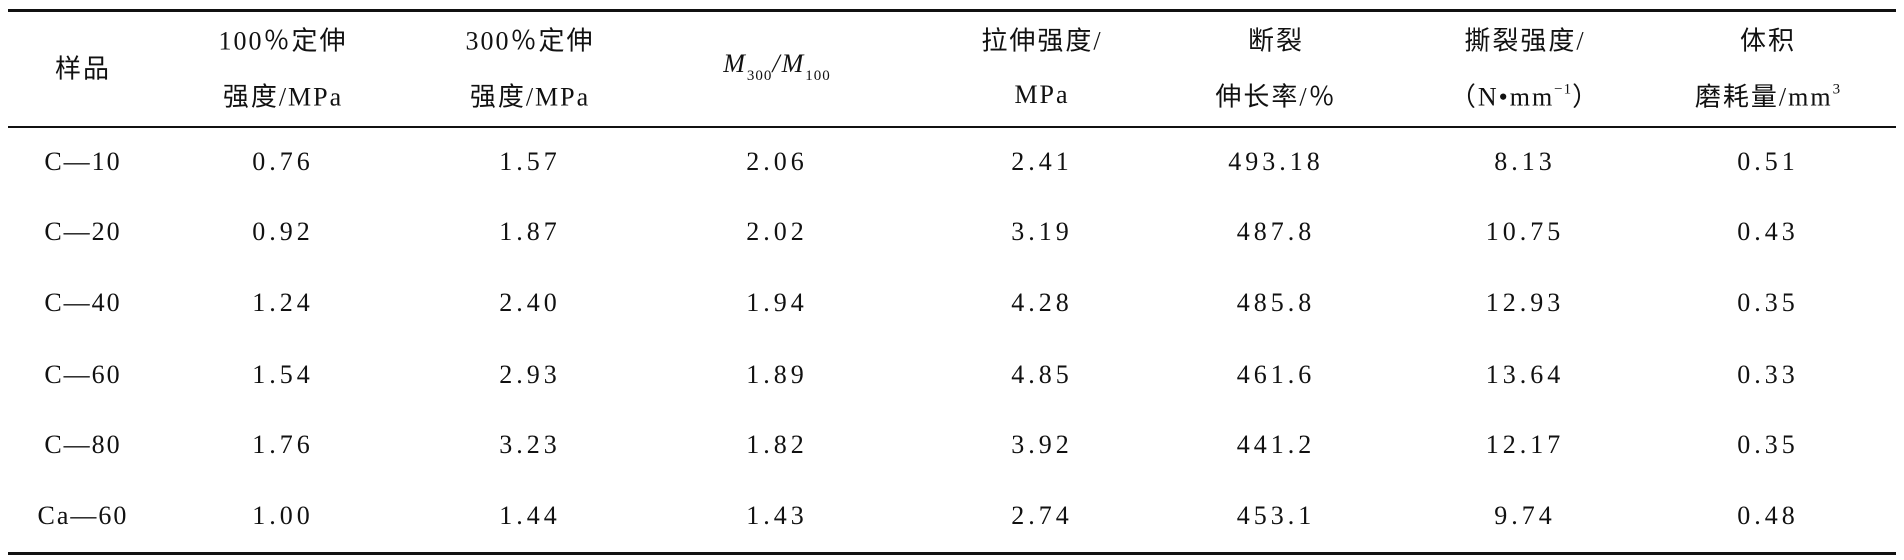 The height and width of the screenshot is (560, 1904). Describe the element at coordinates (1502, 97) in the screenshot. I see `header-text: （N•mm` at that location.